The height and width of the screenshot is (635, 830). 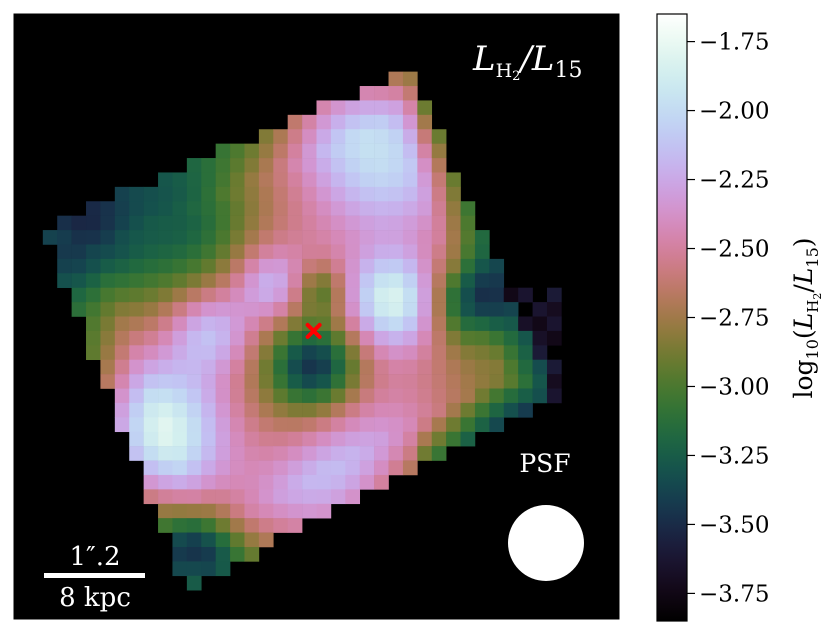 What do you see at coordinates (734, 181) in the screenshot?
I see `colorbar-tick-label: −2.25` at bounding box center [734, 181].